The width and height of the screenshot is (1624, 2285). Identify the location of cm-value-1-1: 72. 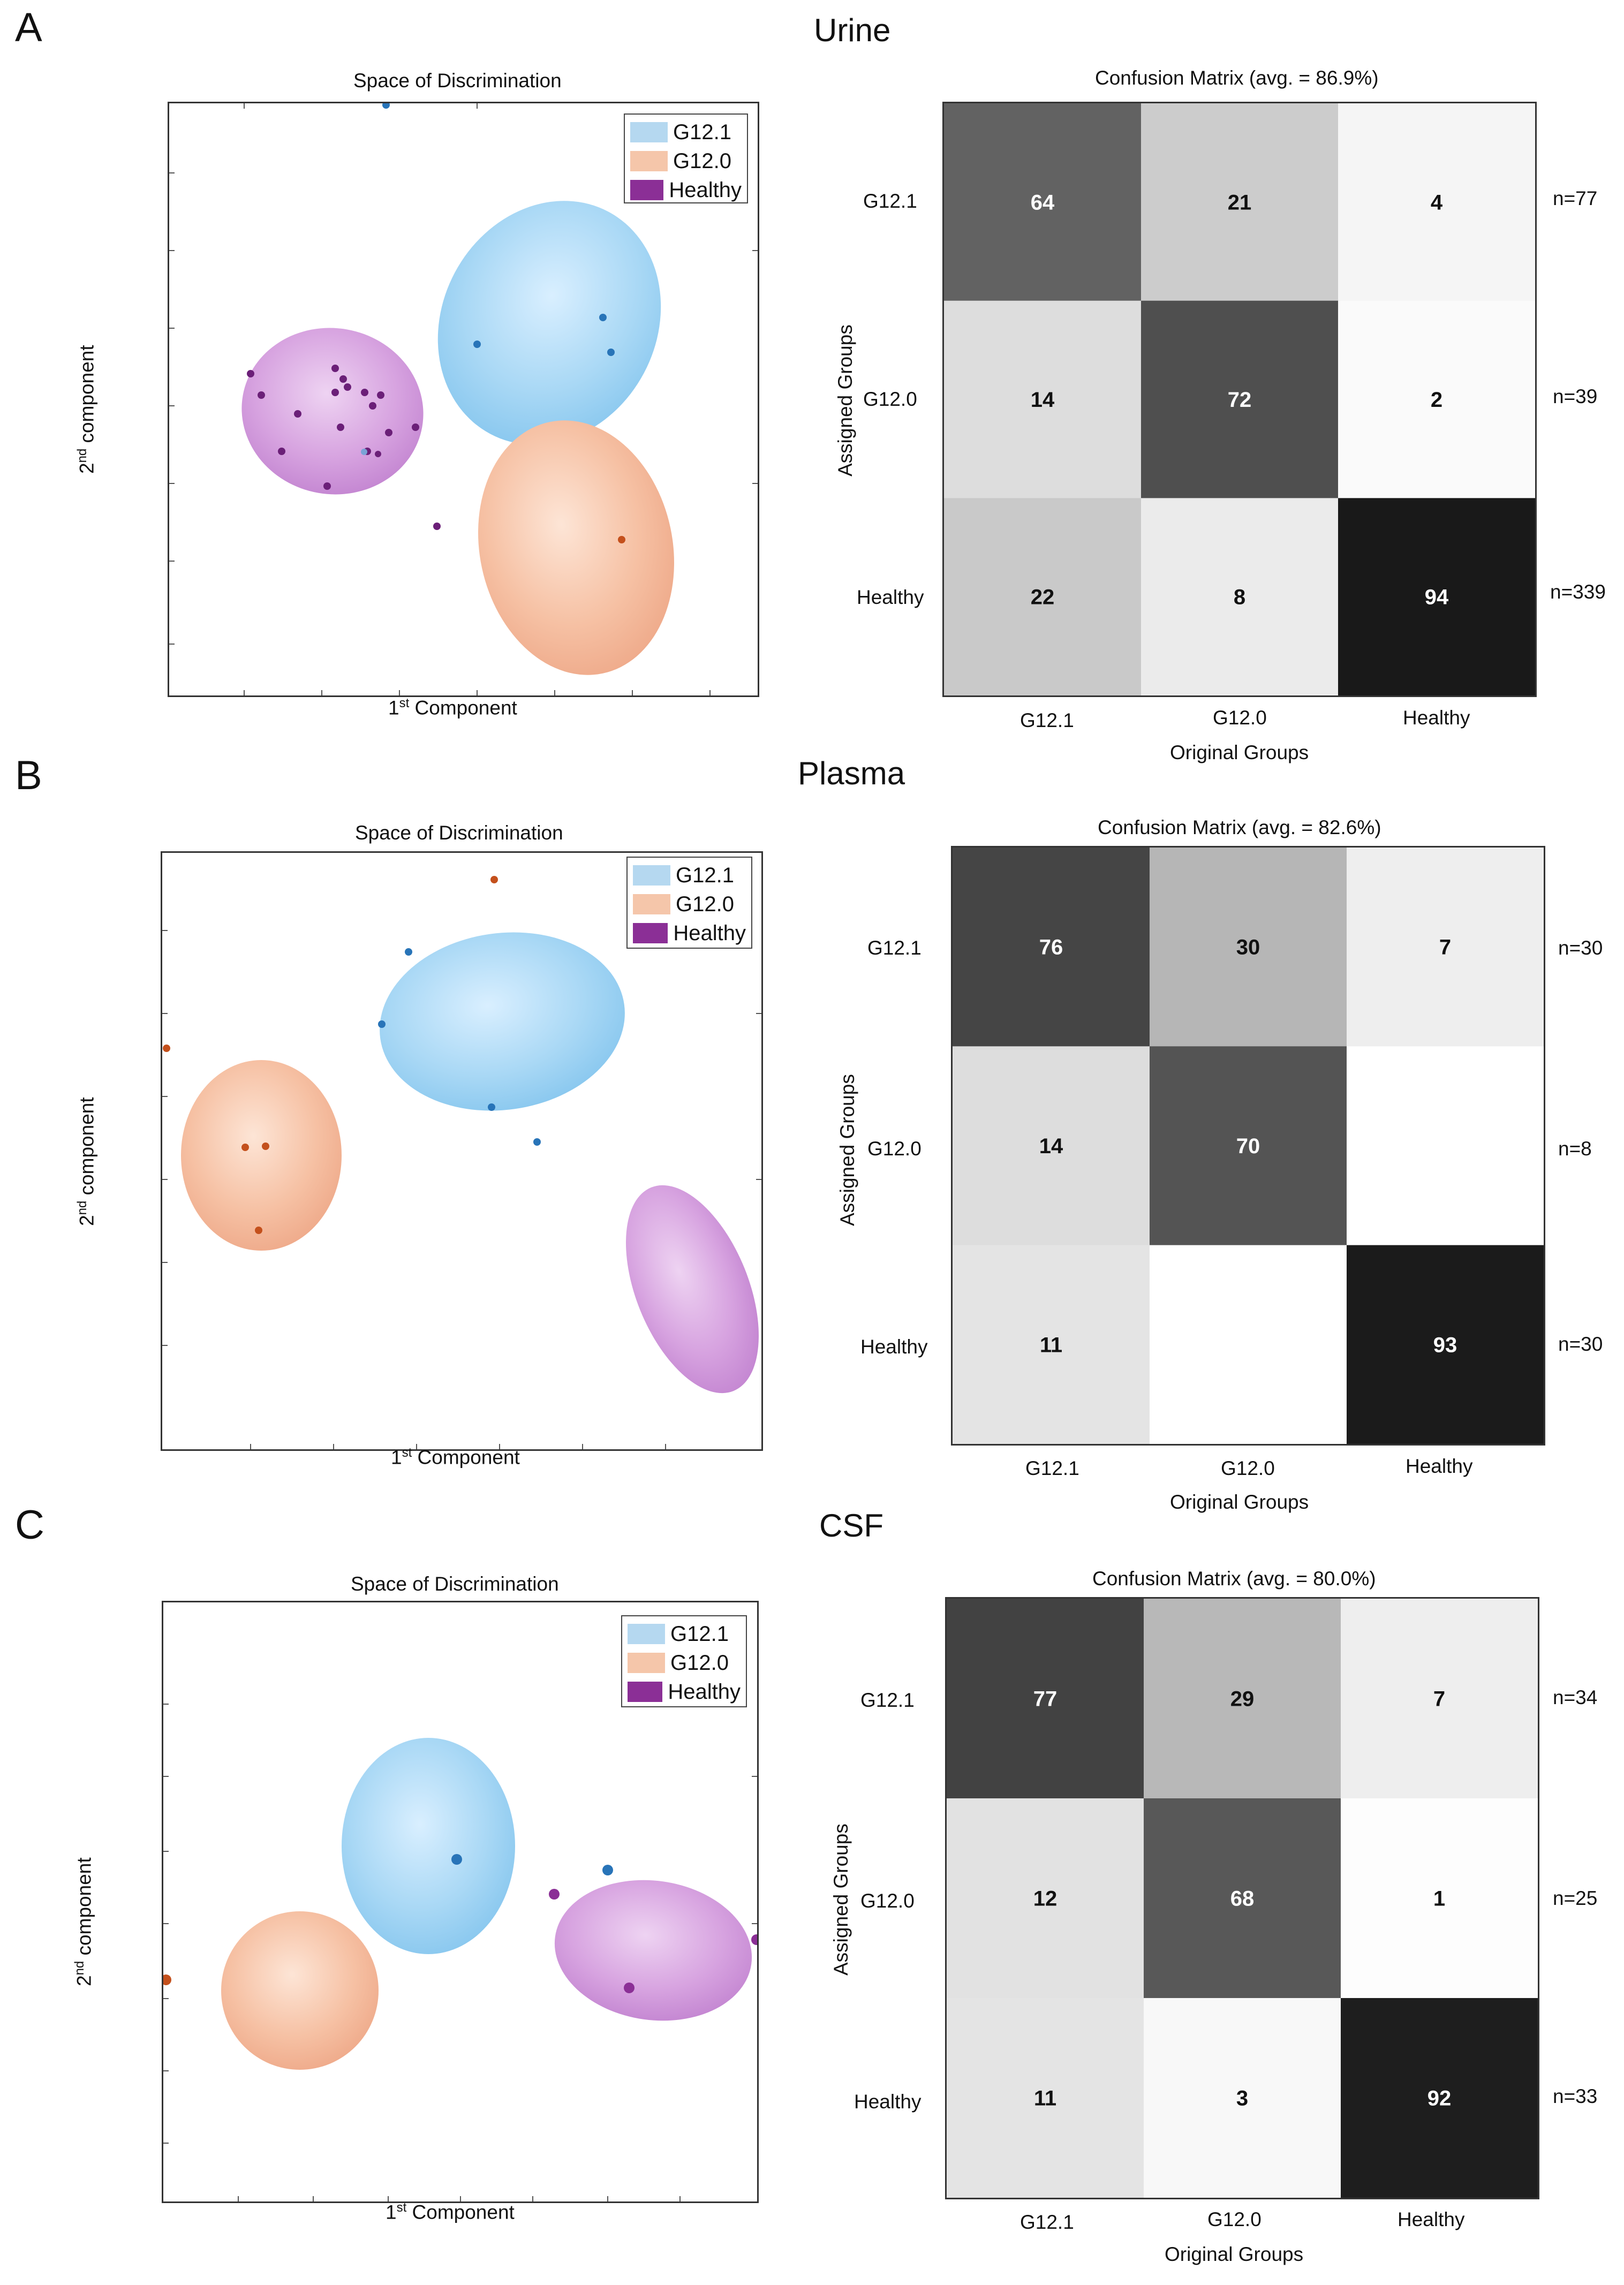
(1240, 400).